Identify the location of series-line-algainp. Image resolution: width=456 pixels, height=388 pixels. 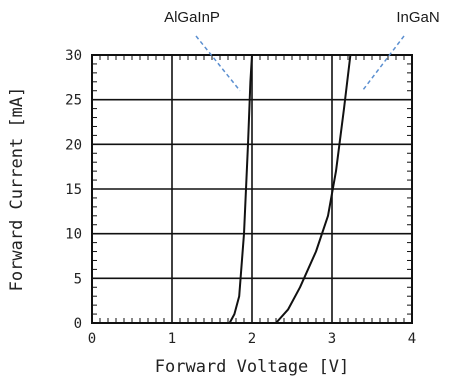
(240, 189).